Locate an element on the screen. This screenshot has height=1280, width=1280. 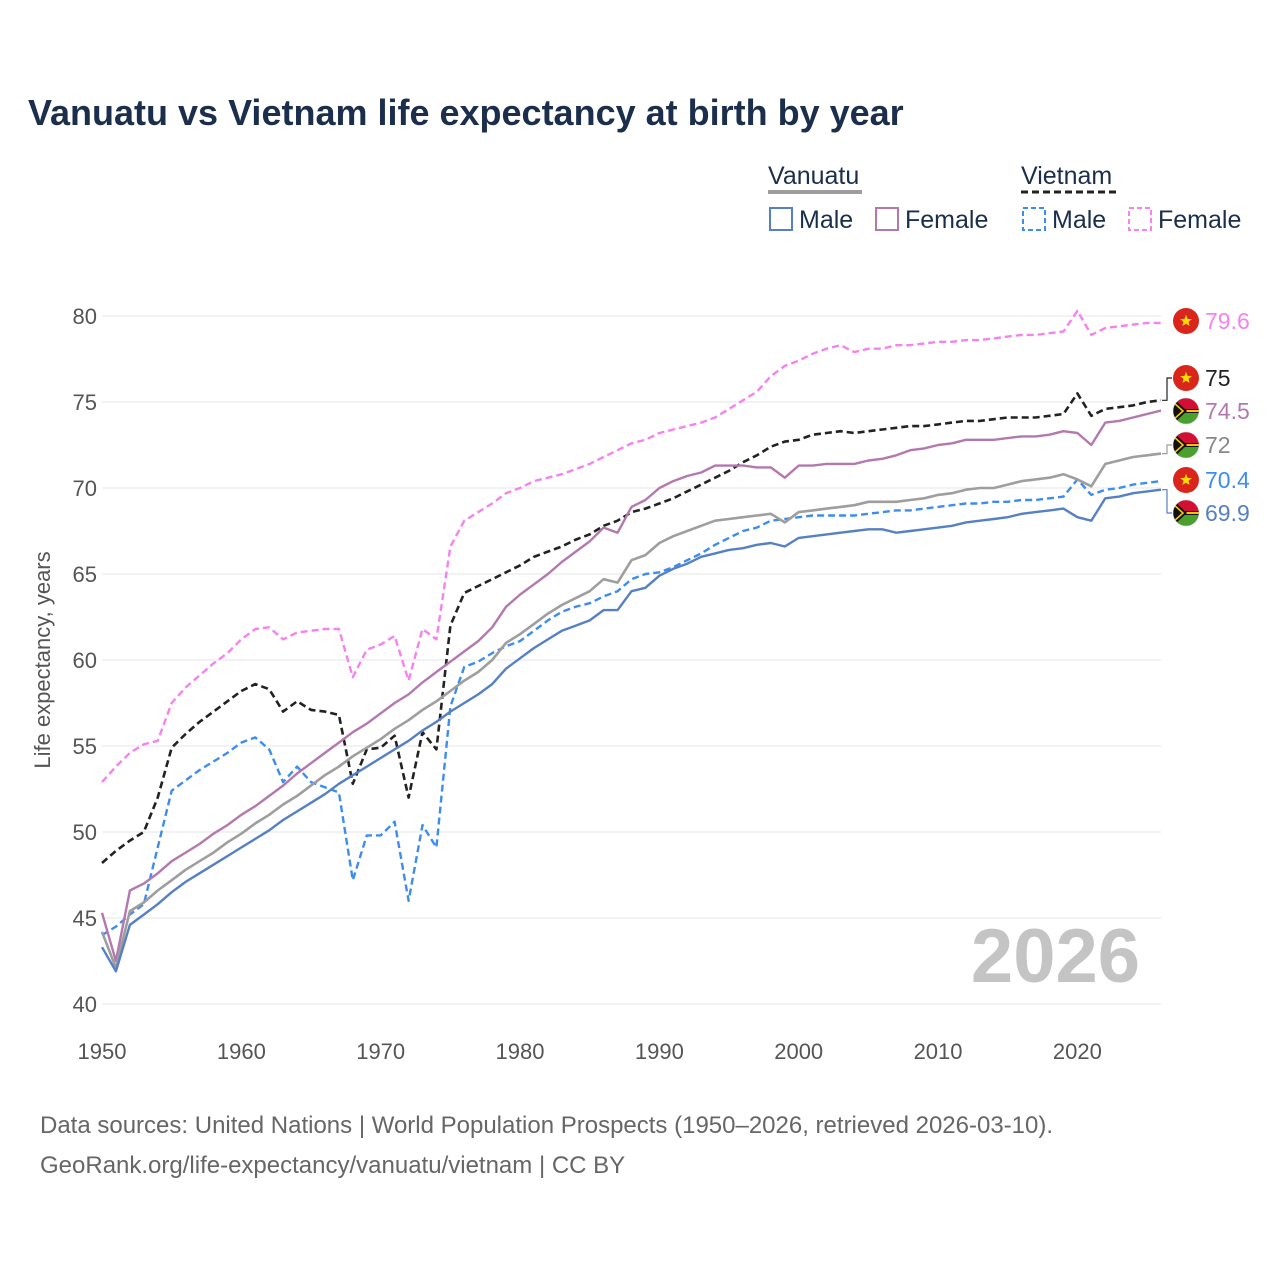
y-tick-label: 75 is located at coordinates (85, 402).